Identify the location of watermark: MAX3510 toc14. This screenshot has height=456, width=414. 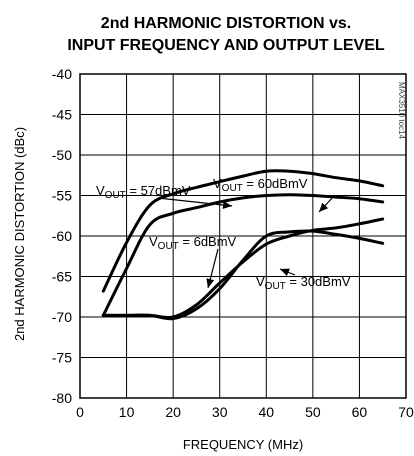
(401, 110).